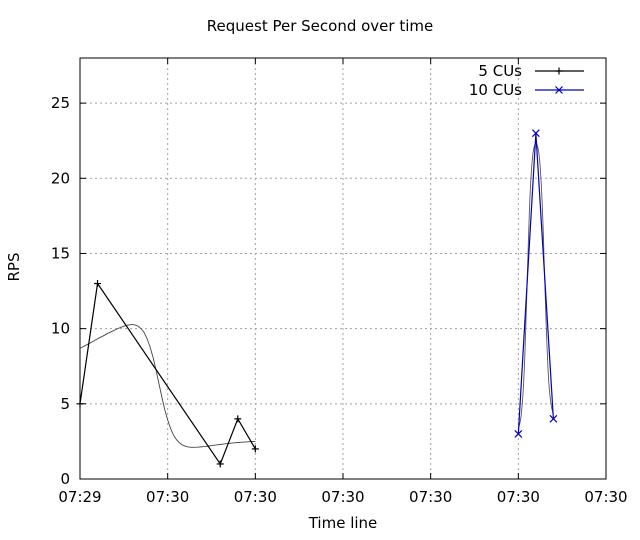 The height and width of the screenshot is (540, 640). What do you see at coordinates (60, 103) in the screenshot?
I see `y-tick-label: 25` at bounding box center [60, 103].